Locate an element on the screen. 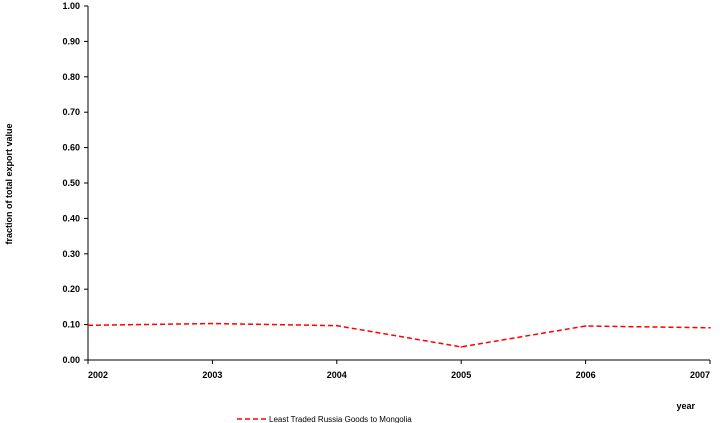  y-tick-label: 0.10 is located at coordinates (71, 325).